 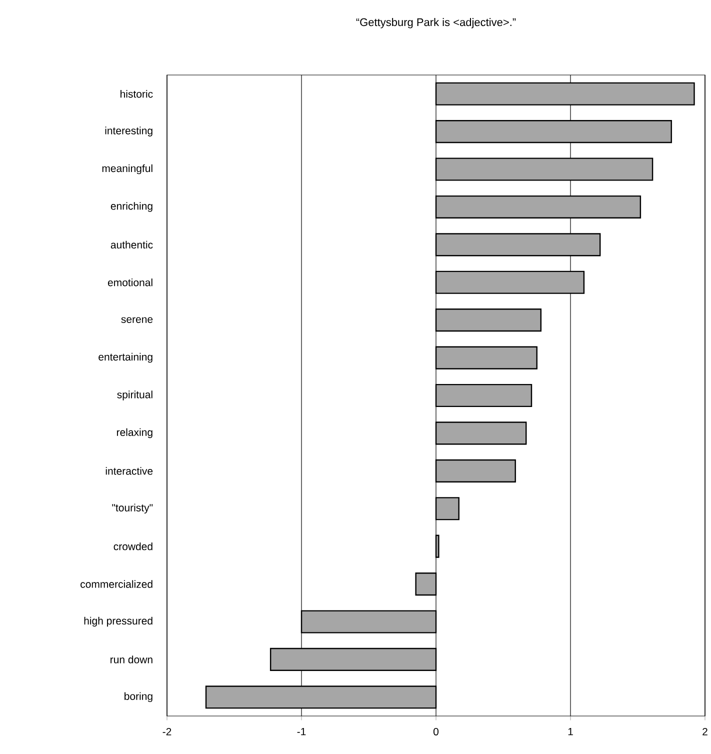 What do you see at coordinates (134, 433) in the screenshot?
I see `y-tick-label: relaxing` at bounding box center [134, 433].